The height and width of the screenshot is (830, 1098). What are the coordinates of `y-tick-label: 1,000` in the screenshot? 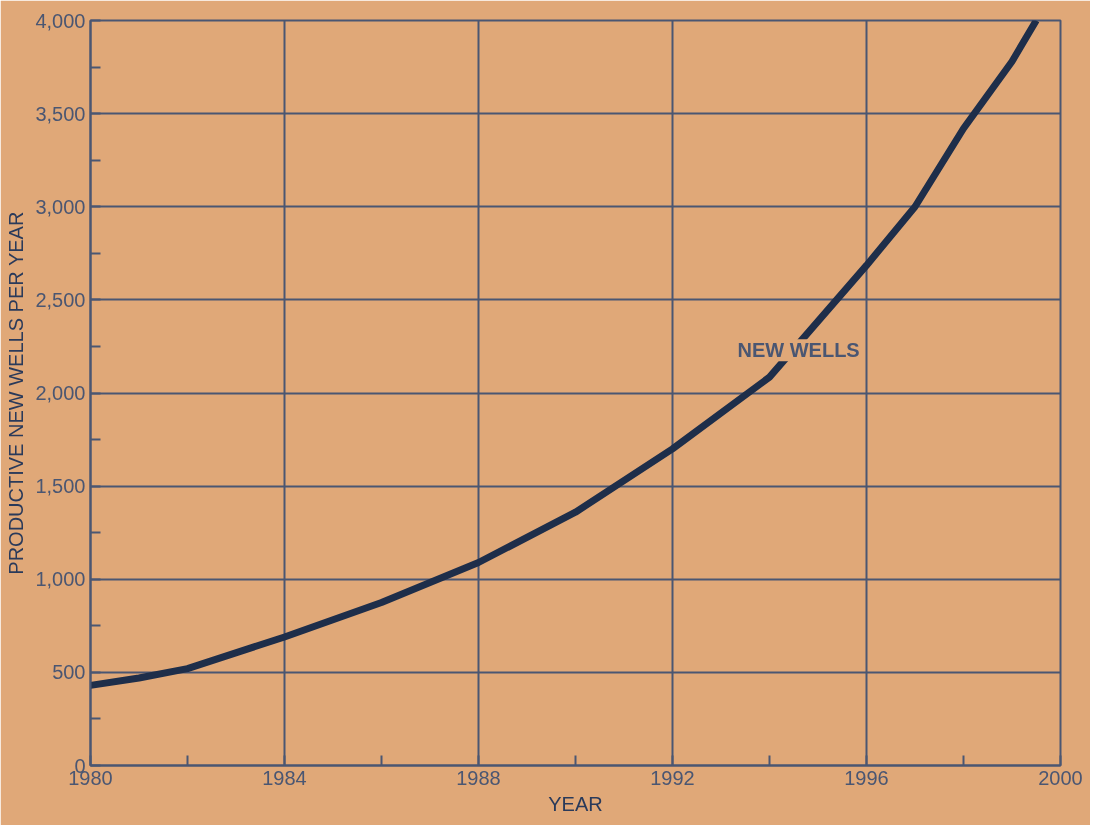 It's located at (60, 579).